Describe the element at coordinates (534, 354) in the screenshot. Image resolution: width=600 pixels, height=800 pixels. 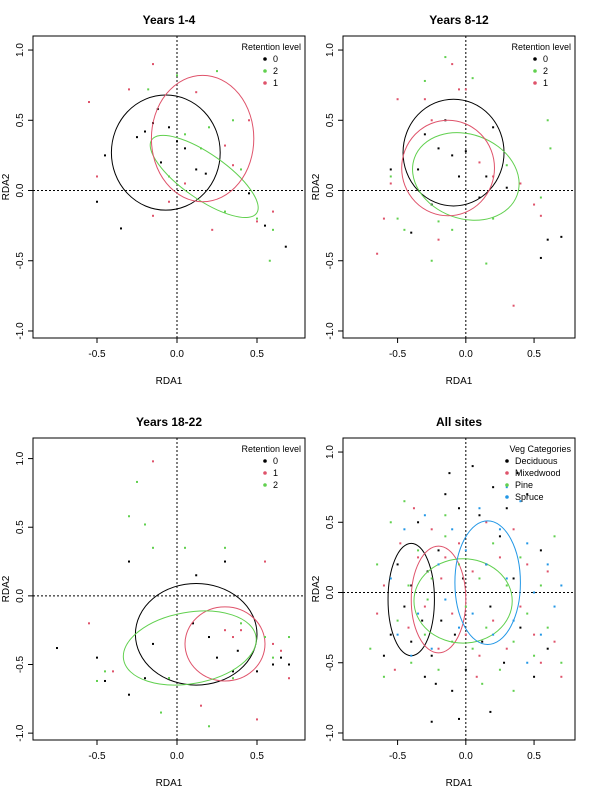
I see `x-tick-label: 0.5` at that location.